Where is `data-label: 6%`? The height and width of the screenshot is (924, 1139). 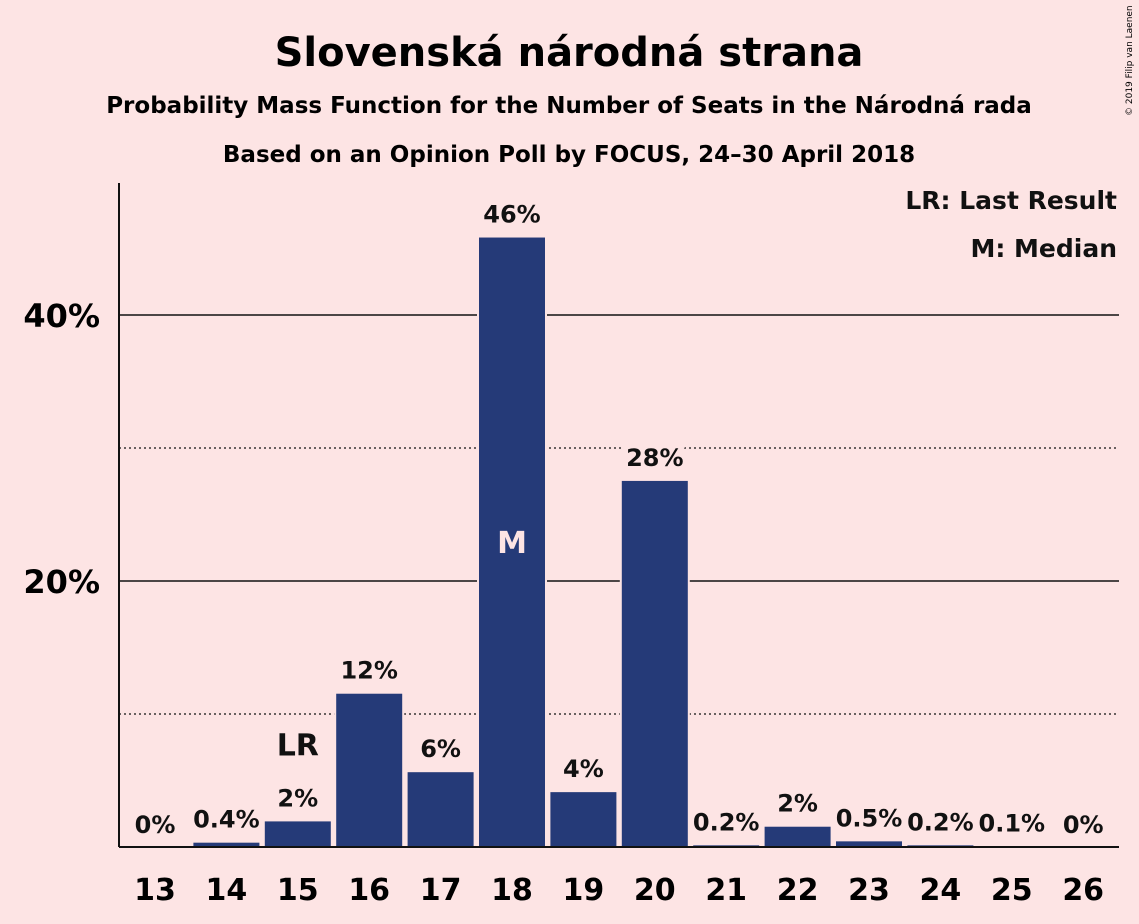 data-label: 6% is located at coordinates (440, 749).